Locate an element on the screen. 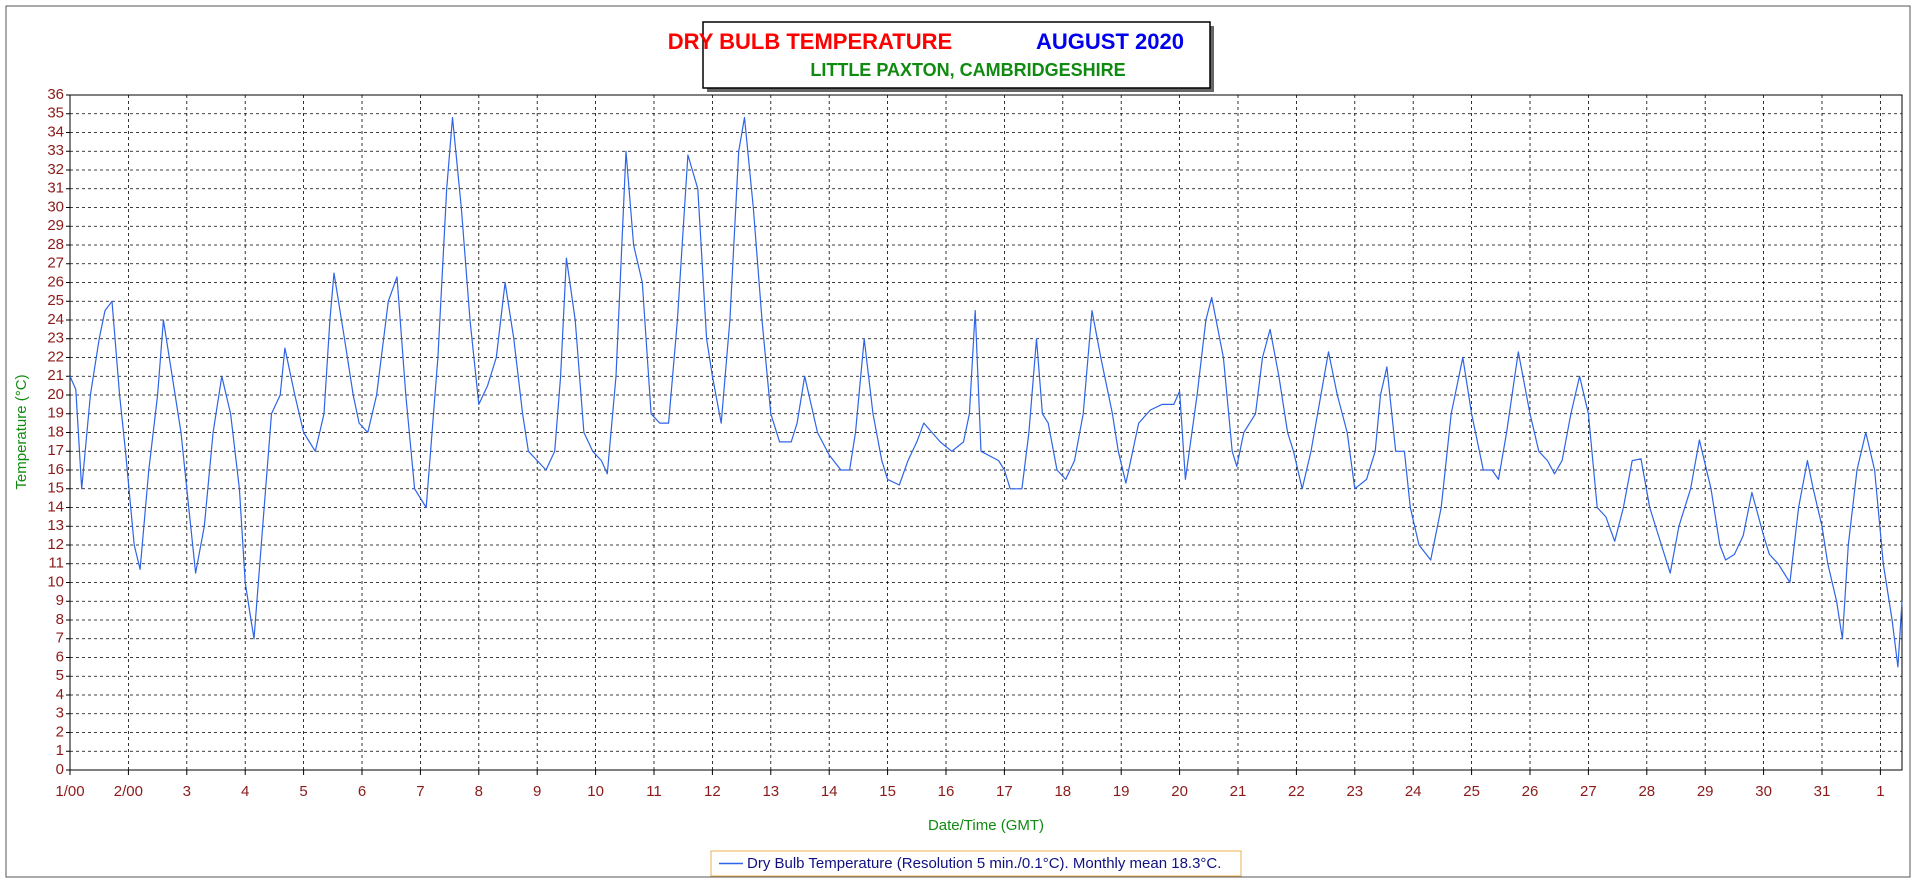 The height and width of the screenshot is (889, 1916). y-tick-label: 7 is located at coordinates (60, 638).